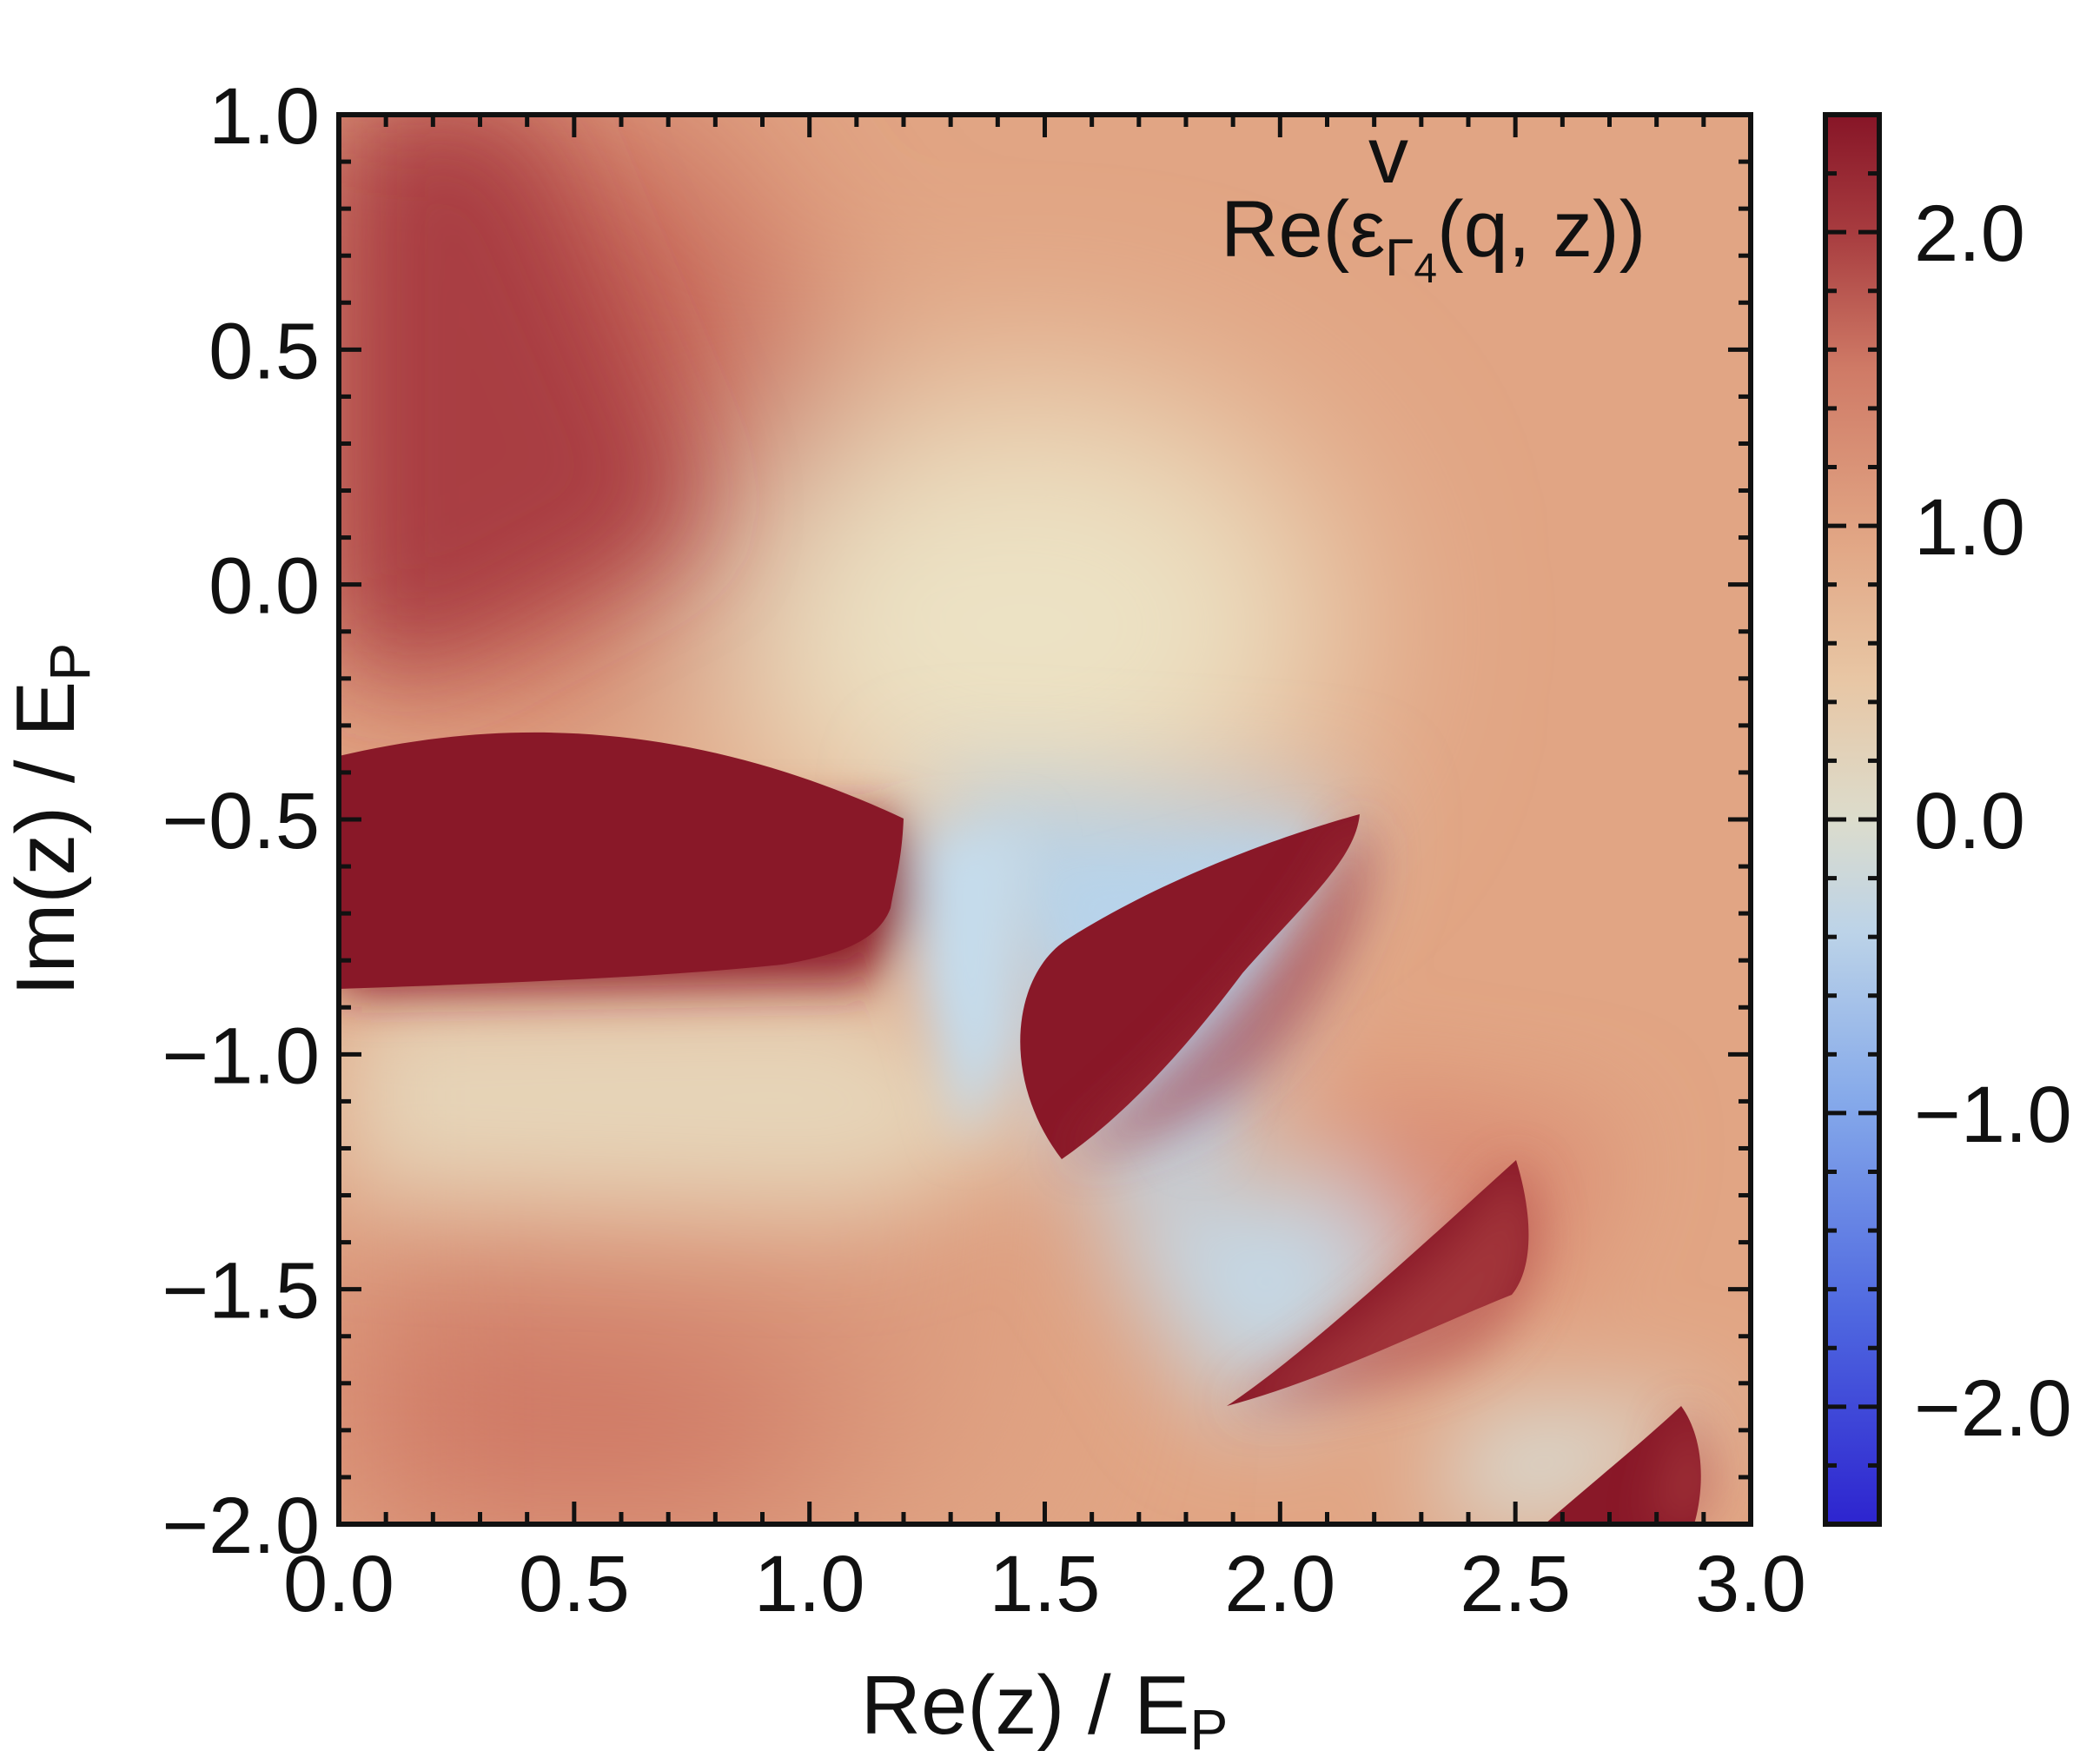  What do you see at coordinates (241, 1291) in the screenshot?
I see `y-tick-label: −1.5` at bounding box center [241, 1291].